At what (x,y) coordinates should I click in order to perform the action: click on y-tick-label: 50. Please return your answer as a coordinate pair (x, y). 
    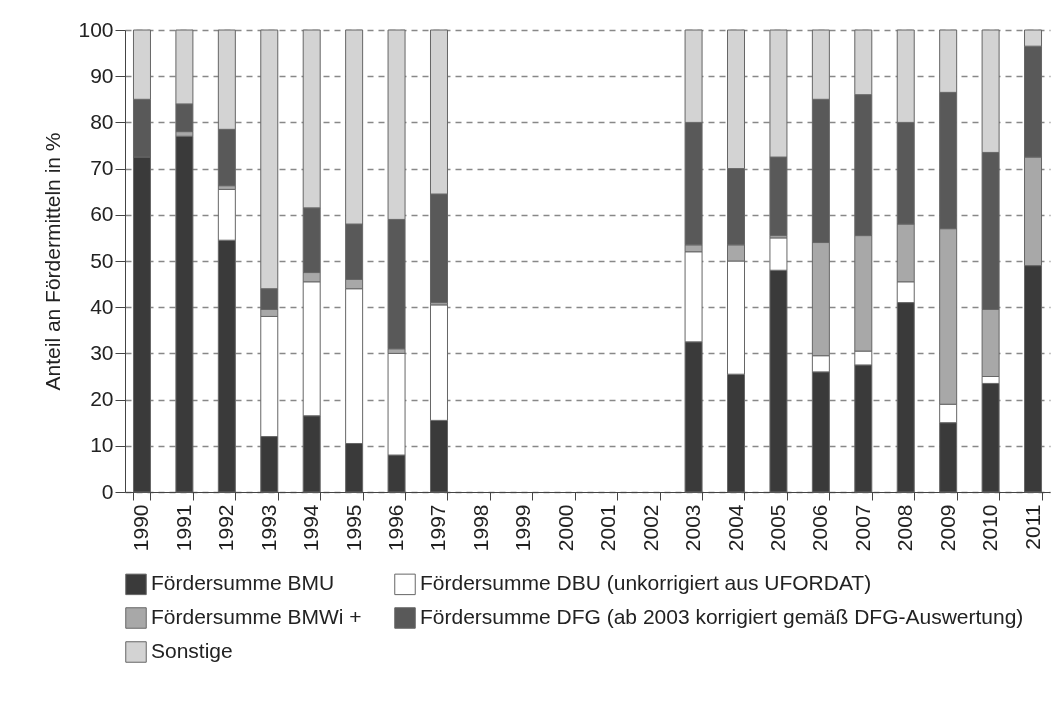
    Looking at the image, I should click on (102, 260).